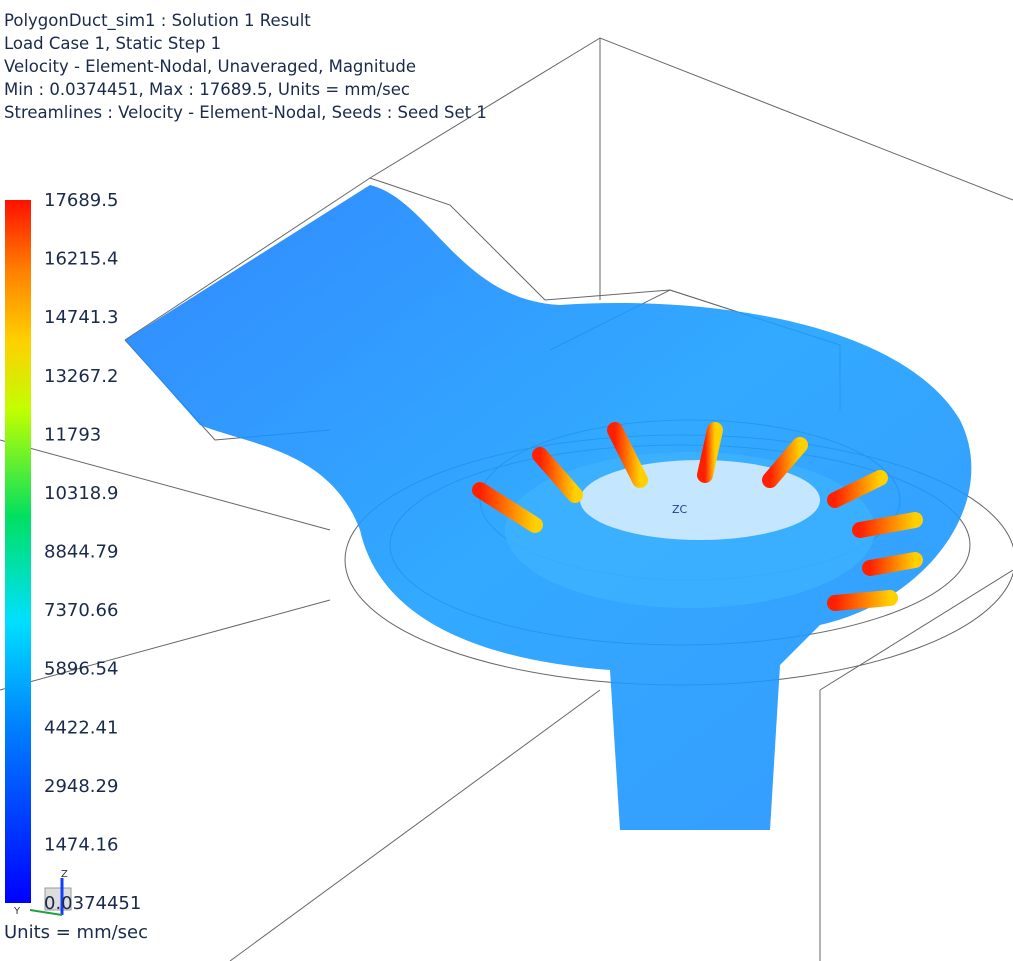 The image size is (1013, 961). What do you see at coordinates (42, 893) in the screenshot?
I see `triad: Z Y` at bounding box center [42, 893].